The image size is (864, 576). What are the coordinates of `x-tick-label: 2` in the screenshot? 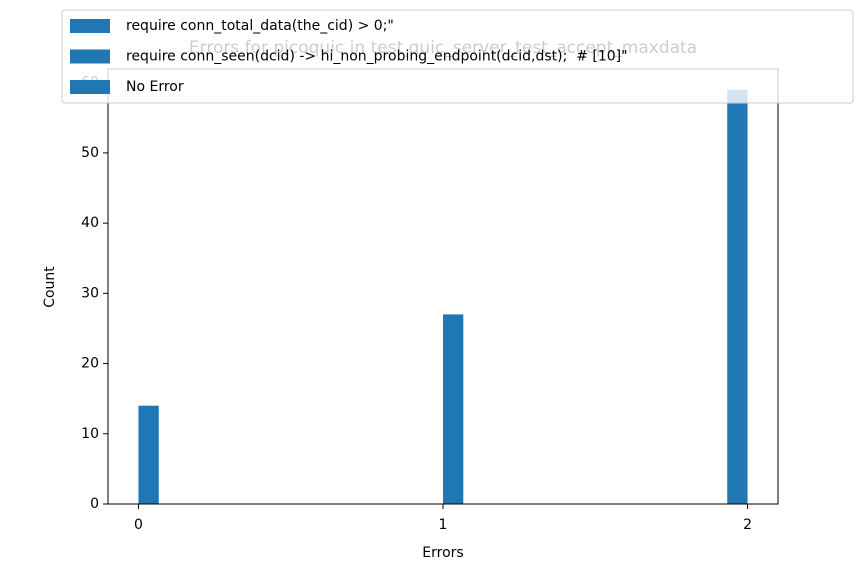 It's located at (747, 525).